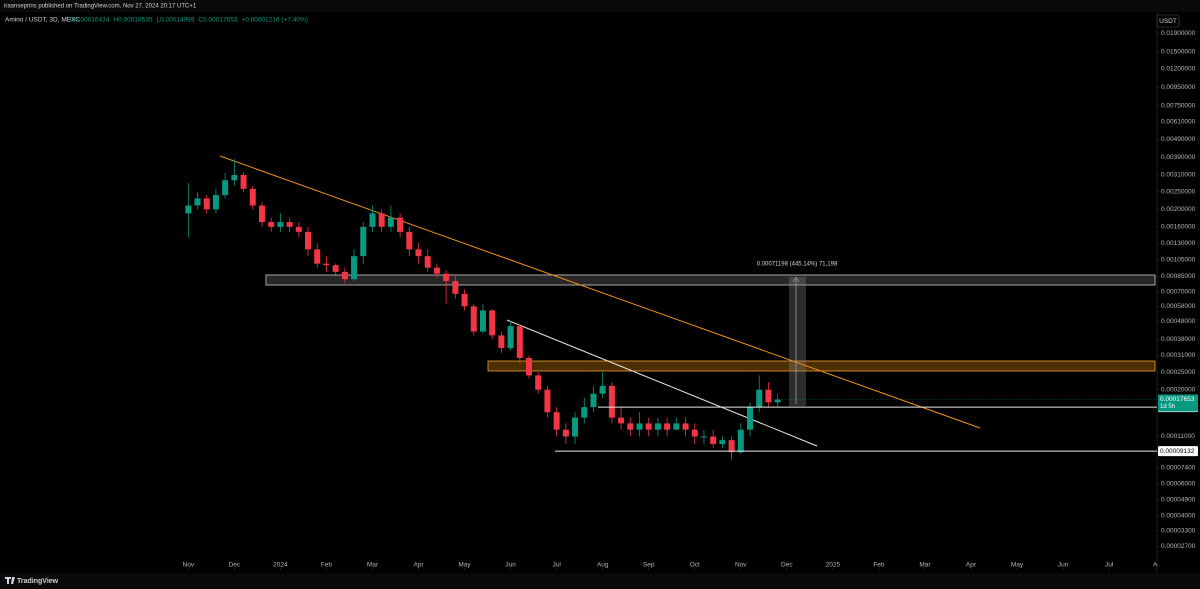  I want to click on brand-logo, so click(10, 580).